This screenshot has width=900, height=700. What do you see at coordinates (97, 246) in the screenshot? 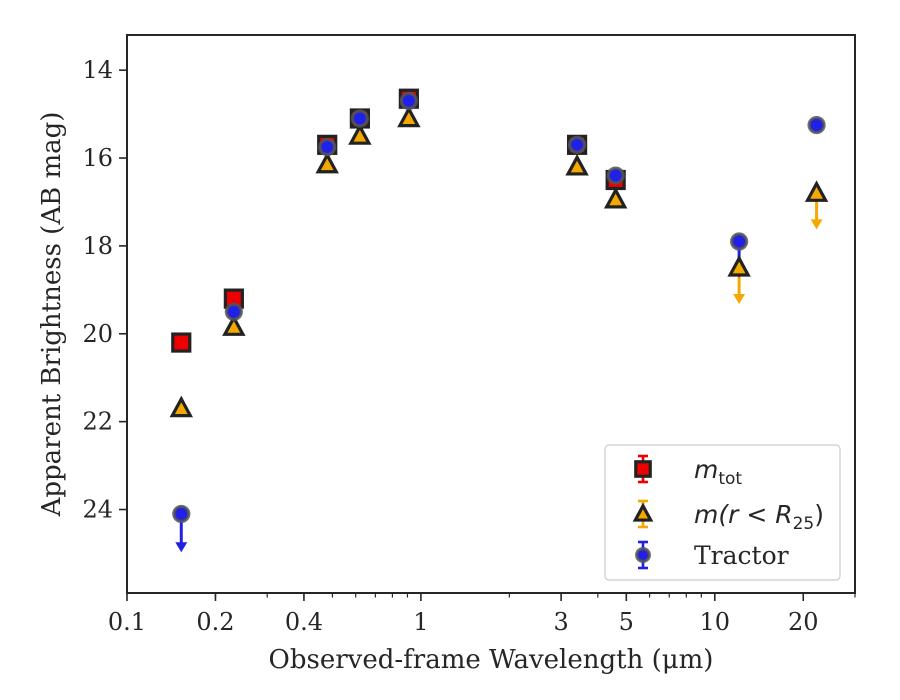
I see `y-tick-label: 18` at bounding box center [97, 246].